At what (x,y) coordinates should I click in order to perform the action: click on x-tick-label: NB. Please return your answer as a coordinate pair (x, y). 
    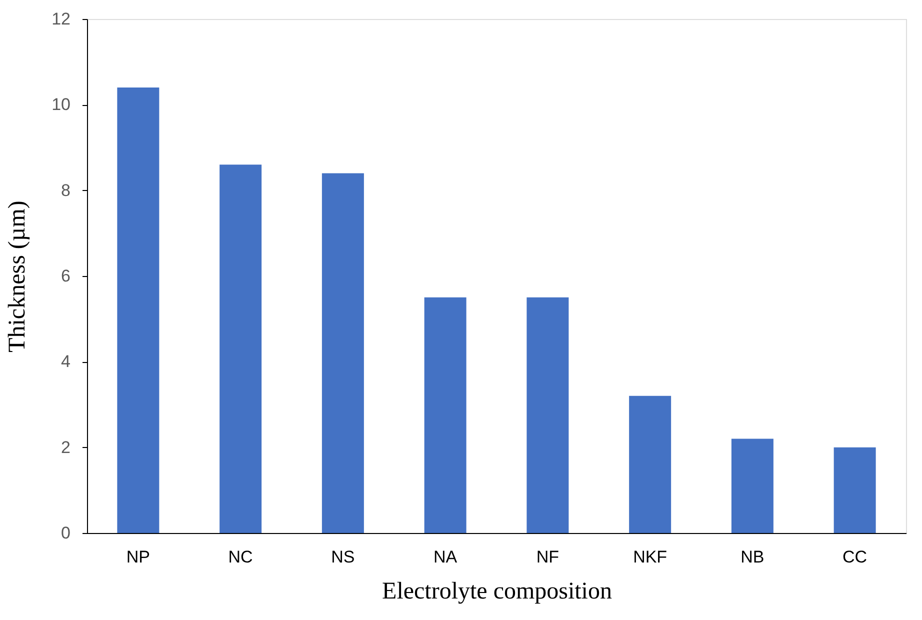
    Looking at the image, I should click on (752, 557).